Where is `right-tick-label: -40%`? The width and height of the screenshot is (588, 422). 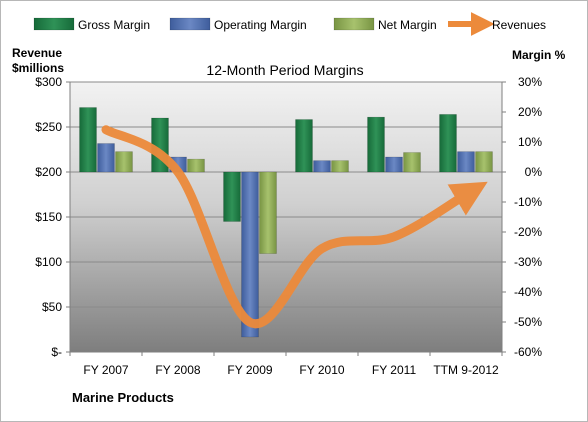 right-tick-label: -40% is located at coordinates (528, 292).